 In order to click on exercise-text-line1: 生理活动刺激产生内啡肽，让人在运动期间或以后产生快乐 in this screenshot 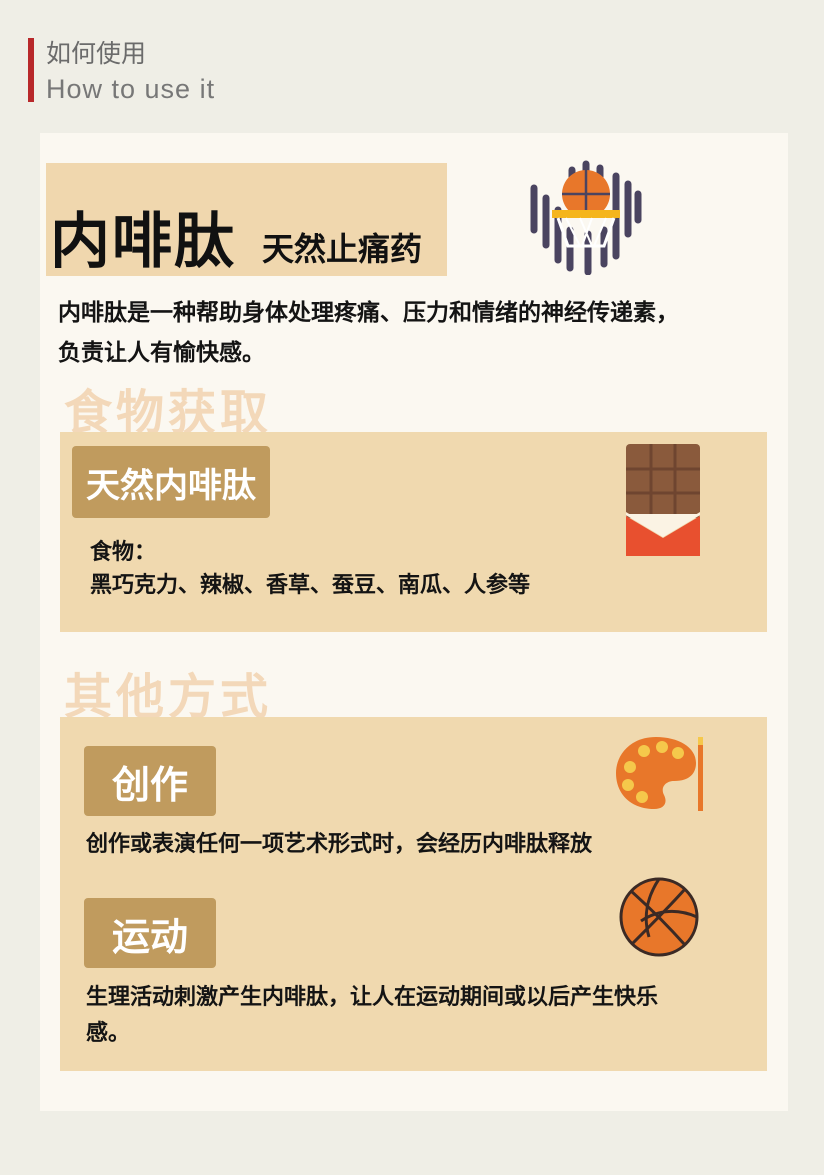, I will do `click(372, 997)`.